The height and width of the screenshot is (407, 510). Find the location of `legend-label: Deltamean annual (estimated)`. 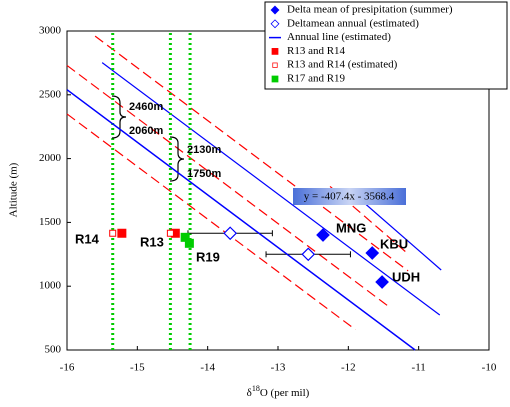

legend-label: Deltamean annual (estimated) is located at coordinates (353, 23).